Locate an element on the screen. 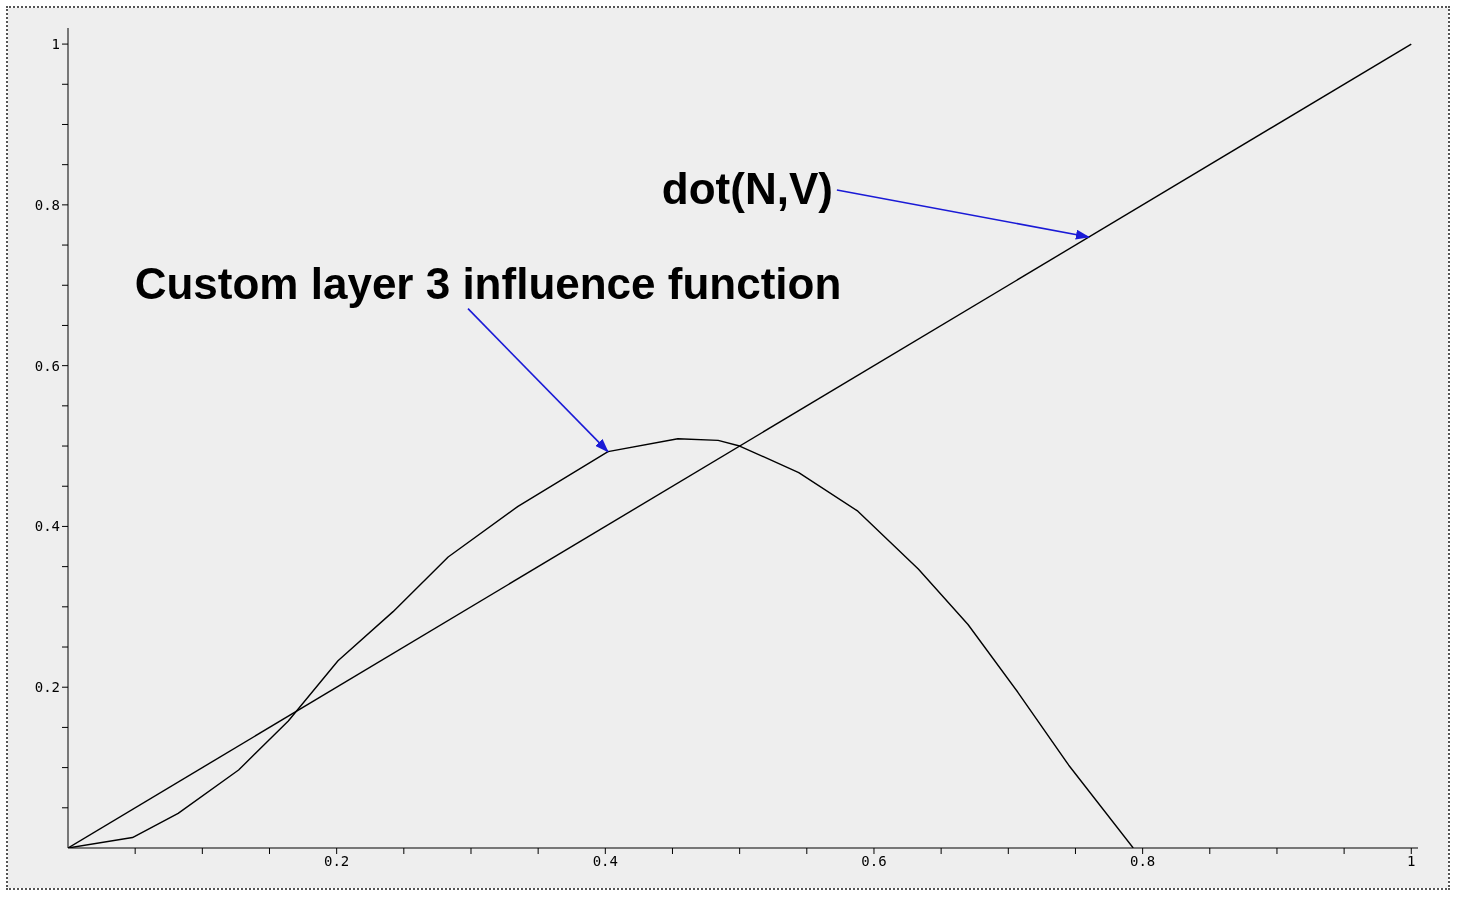 Image resolution: width=1471 pixels, height=911 pixels. y-tick-label: 1 is located at coordinates (55, 44).